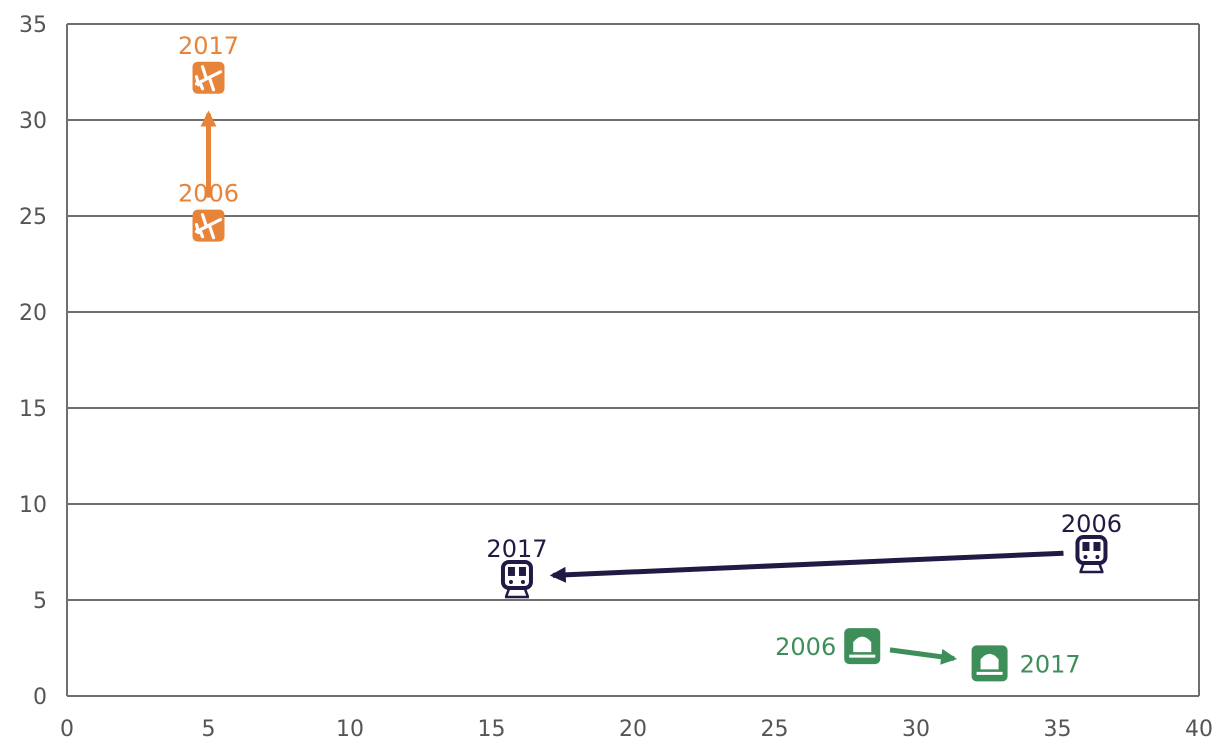  I want to click on bus-icon-point: 2017, so click(1026, 663).